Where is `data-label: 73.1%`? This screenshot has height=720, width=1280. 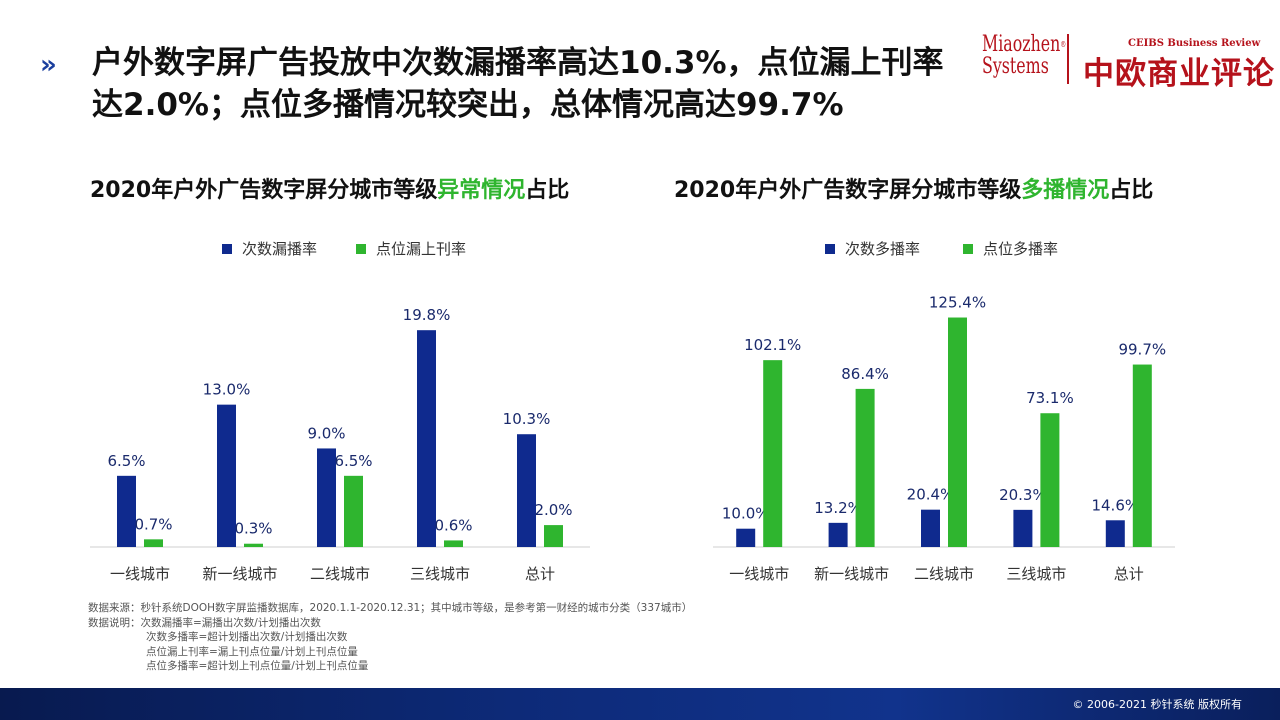 data-label: 73.1% is located at coordinates (1050, 398).